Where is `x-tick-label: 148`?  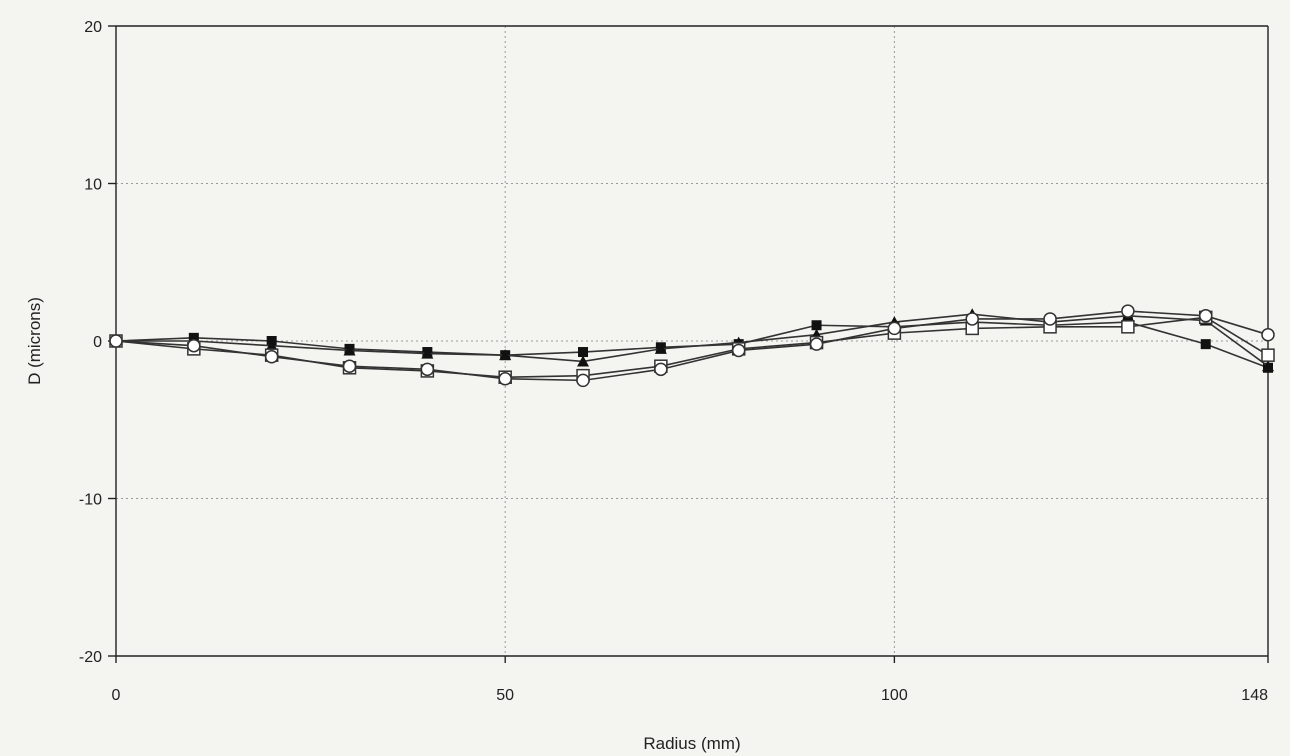 x-tick-label: 148 is located at coordinates (1254, 695).